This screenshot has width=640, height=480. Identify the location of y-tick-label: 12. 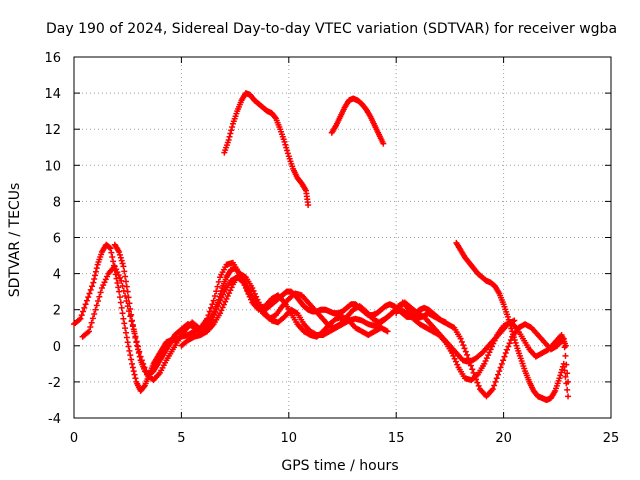
(52, 130).